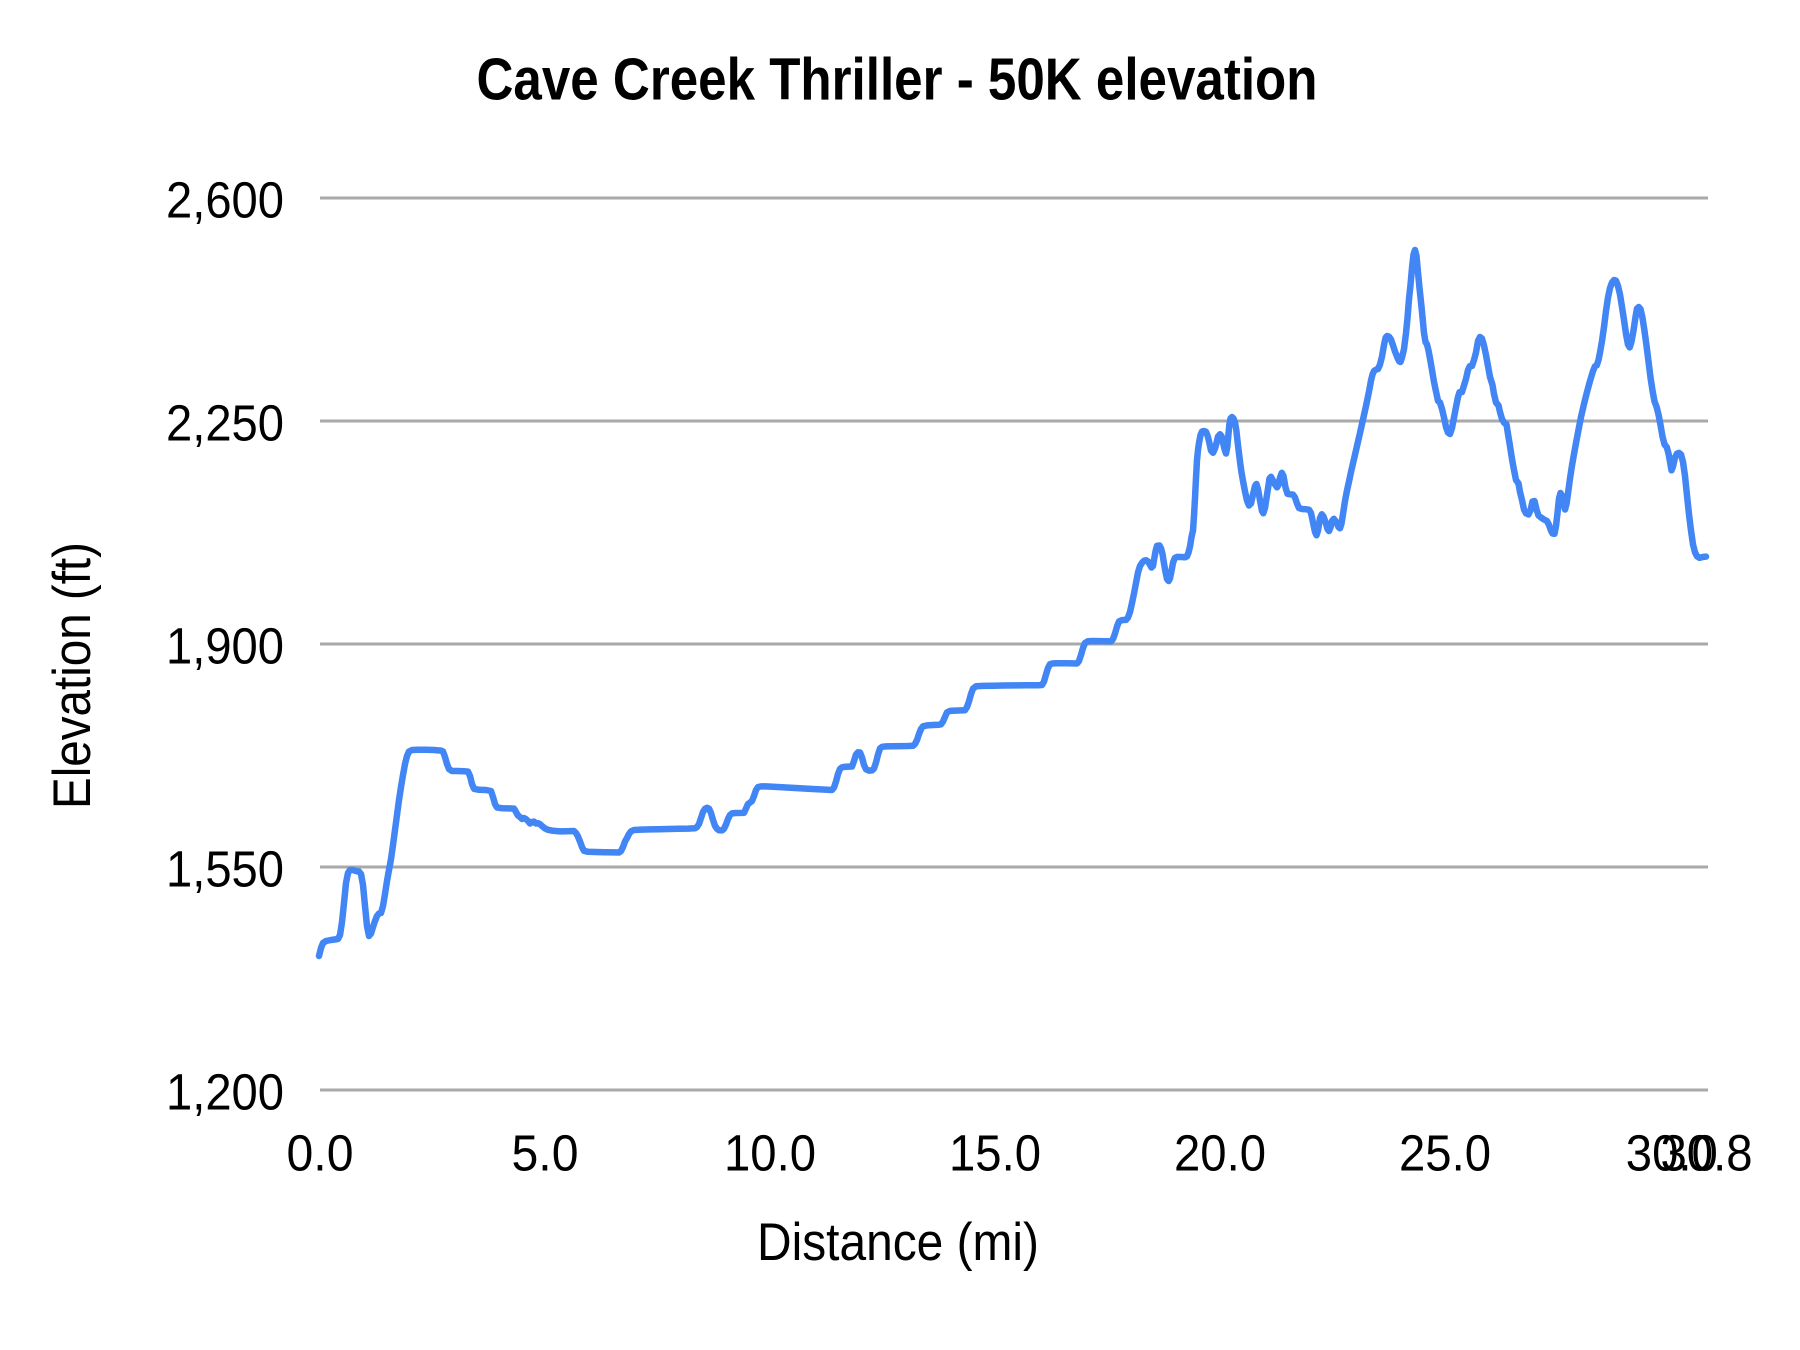 The height and width of the screenshot is (1350, 1800). What do you see at coordinates (1707, 1153) in the screenshot?
I see `svg-text: 30.8` at bounding box center [1707, 1153].